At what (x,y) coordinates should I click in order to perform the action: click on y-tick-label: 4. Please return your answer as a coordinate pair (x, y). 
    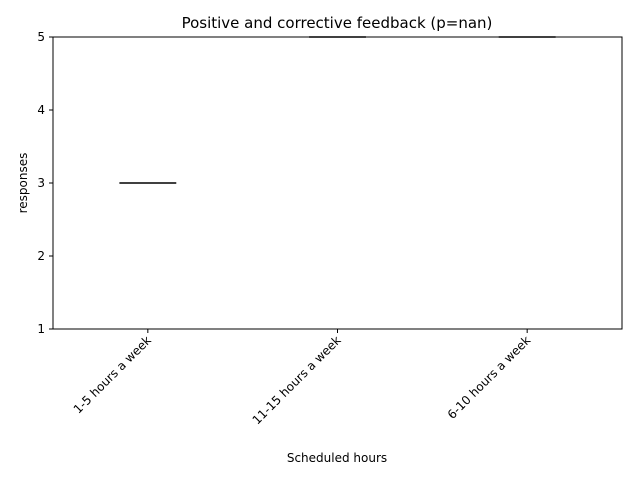
    Looking at the image, I should click on (41, 110).